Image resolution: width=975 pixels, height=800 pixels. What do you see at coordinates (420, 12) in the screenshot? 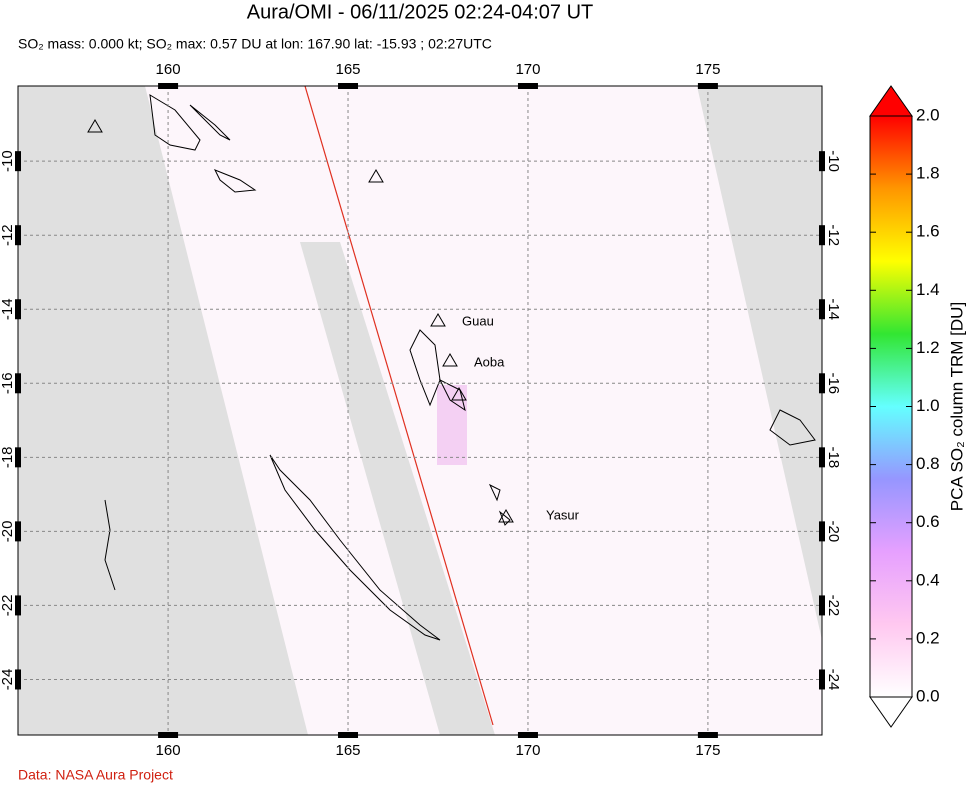
I see `title: Aura/OMI - 06/11/2025 02:24-04:07 UT` at bounding box center [420, 12].